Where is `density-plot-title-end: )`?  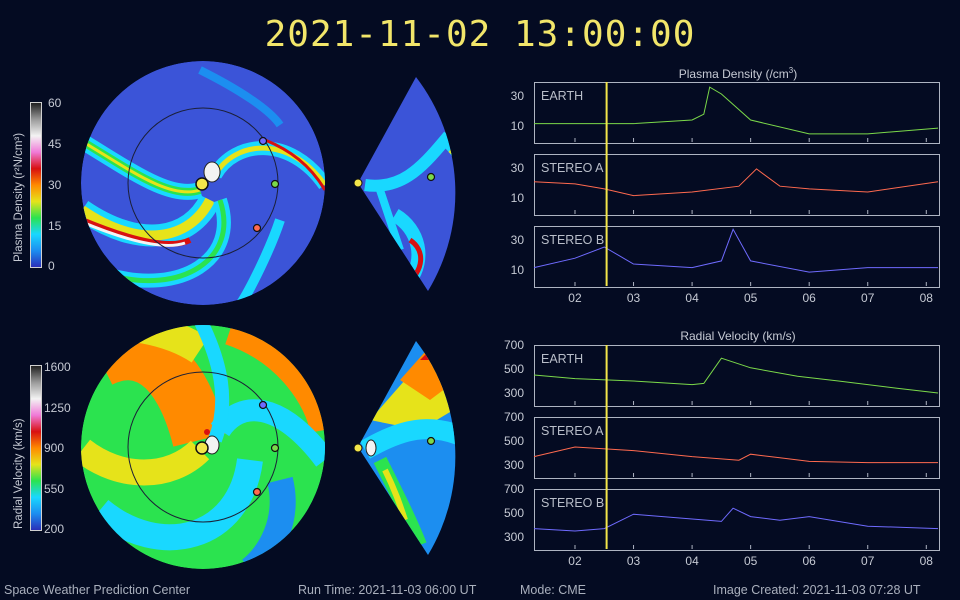
density-plot-title-end: ) is located at coordinates (795, 74).